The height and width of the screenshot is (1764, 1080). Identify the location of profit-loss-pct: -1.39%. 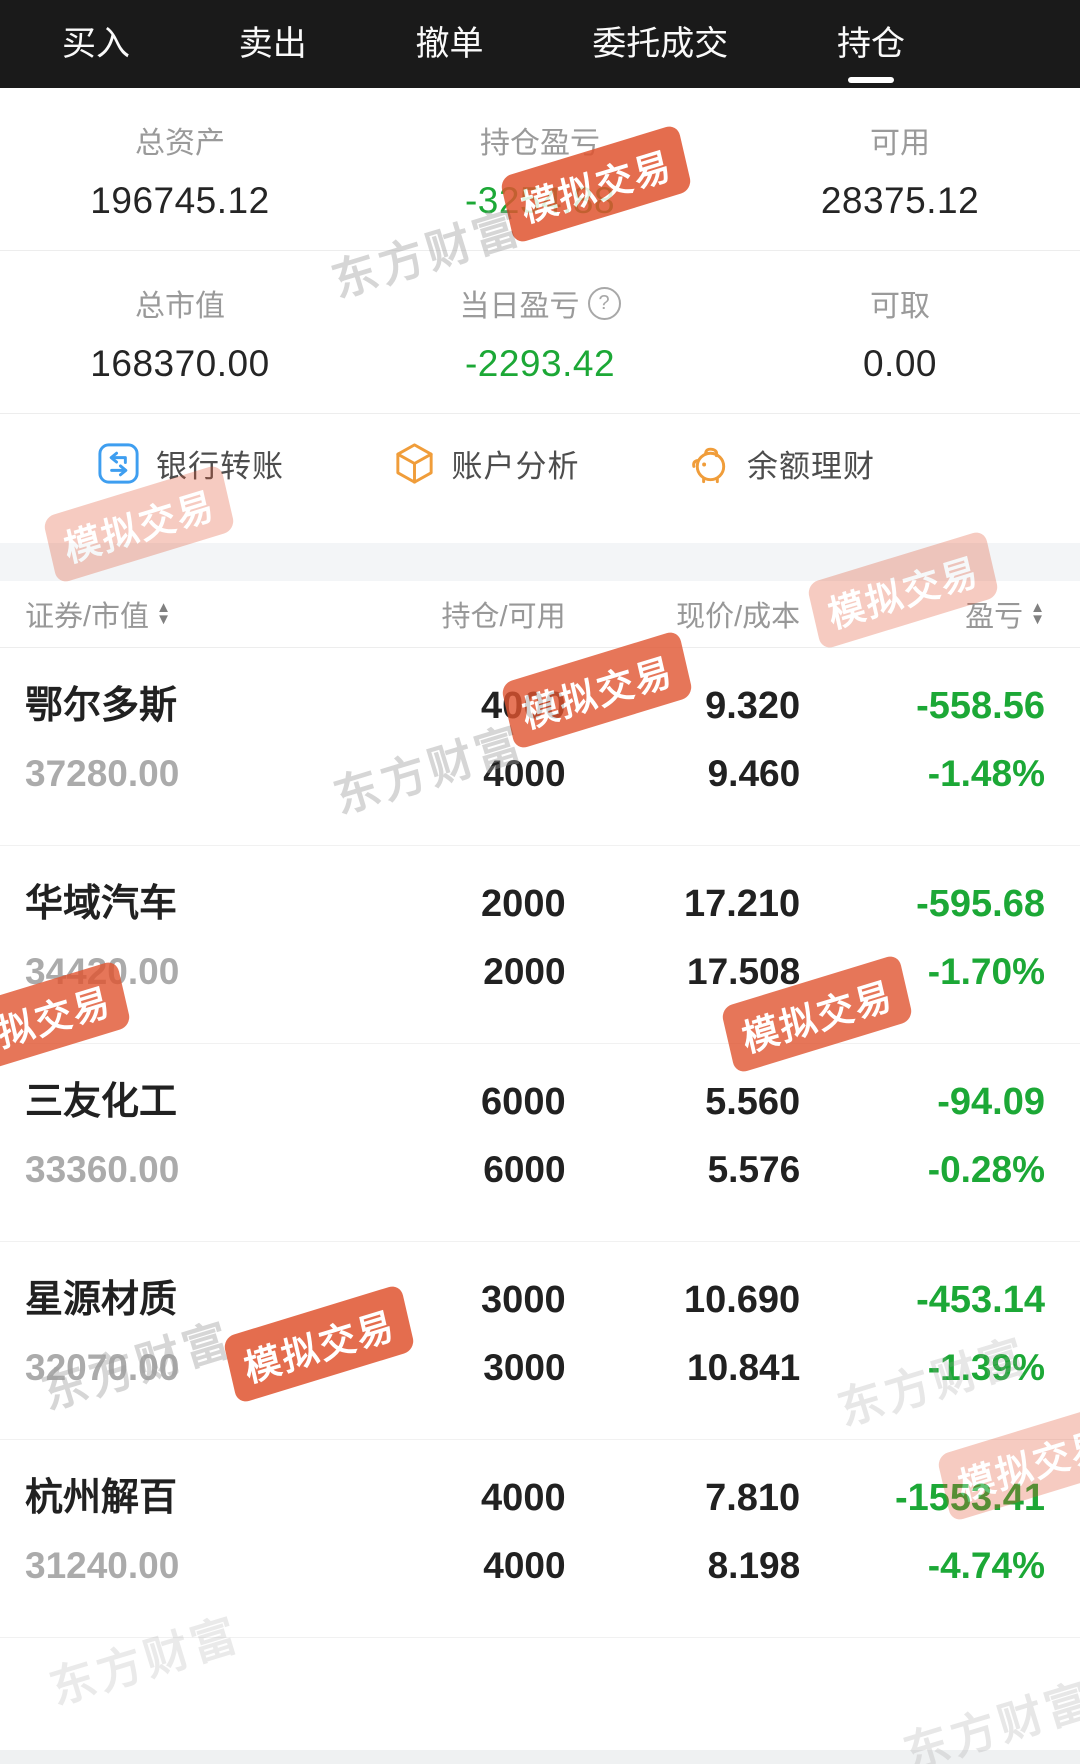
(986, 1367).